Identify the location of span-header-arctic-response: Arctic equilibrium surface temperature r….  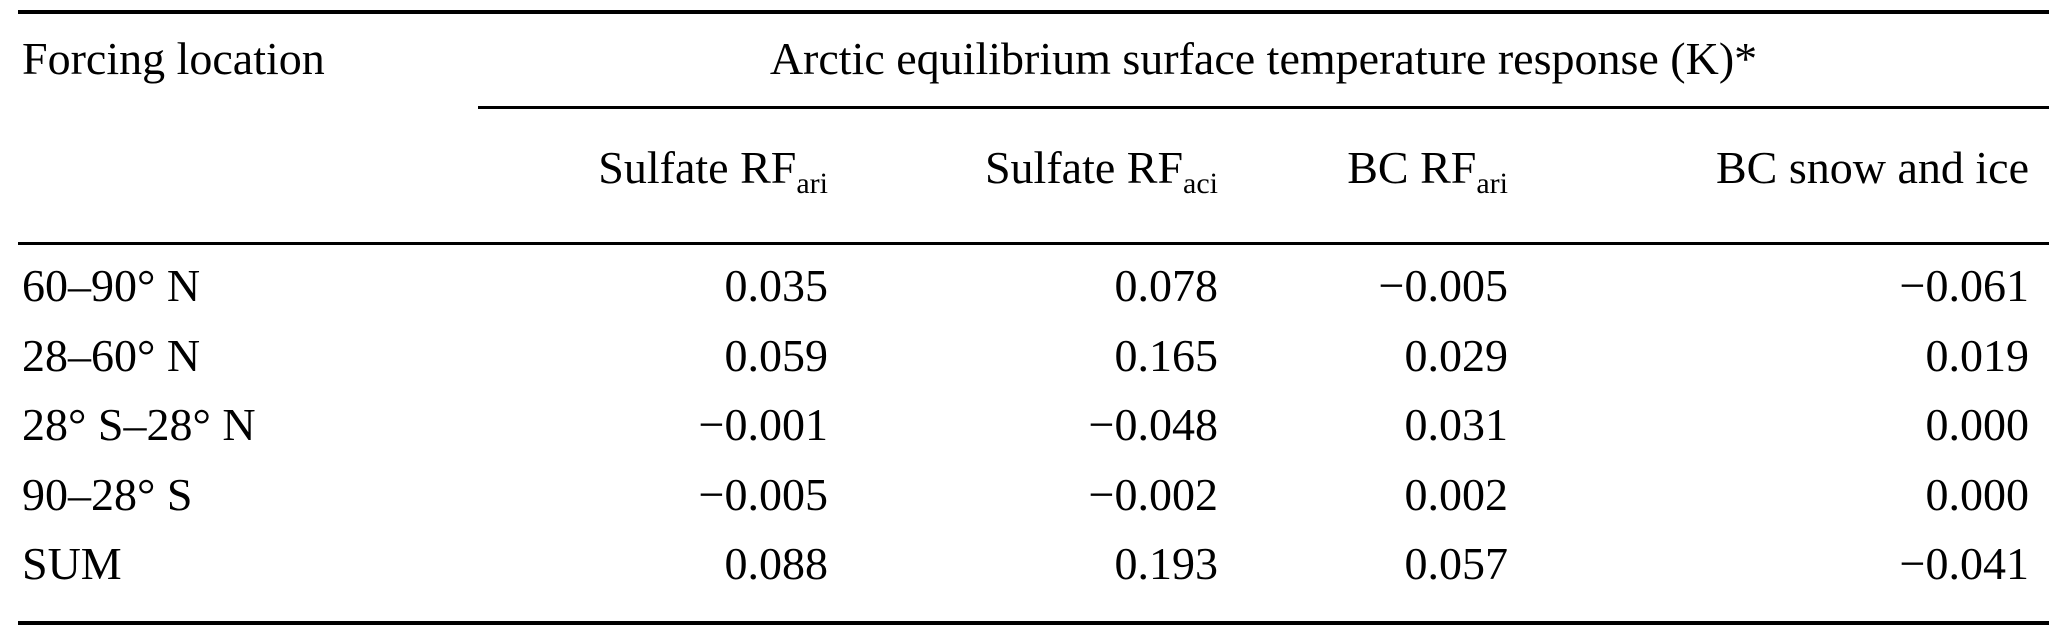
(1263, 60).